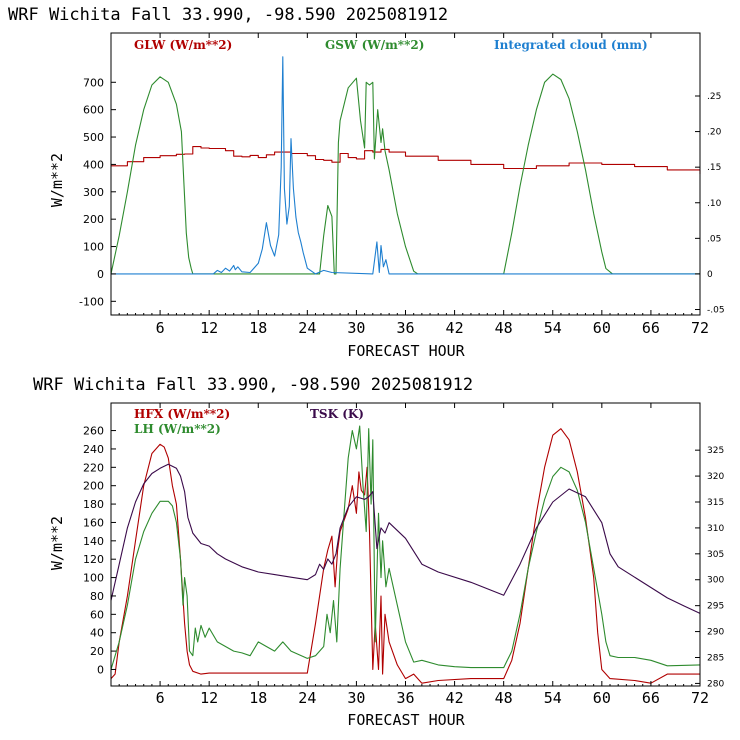 Image resolution: width=740 pixels, height=740 pixels. I want to click on y2-tick-label: -.05, so click(716, 311).